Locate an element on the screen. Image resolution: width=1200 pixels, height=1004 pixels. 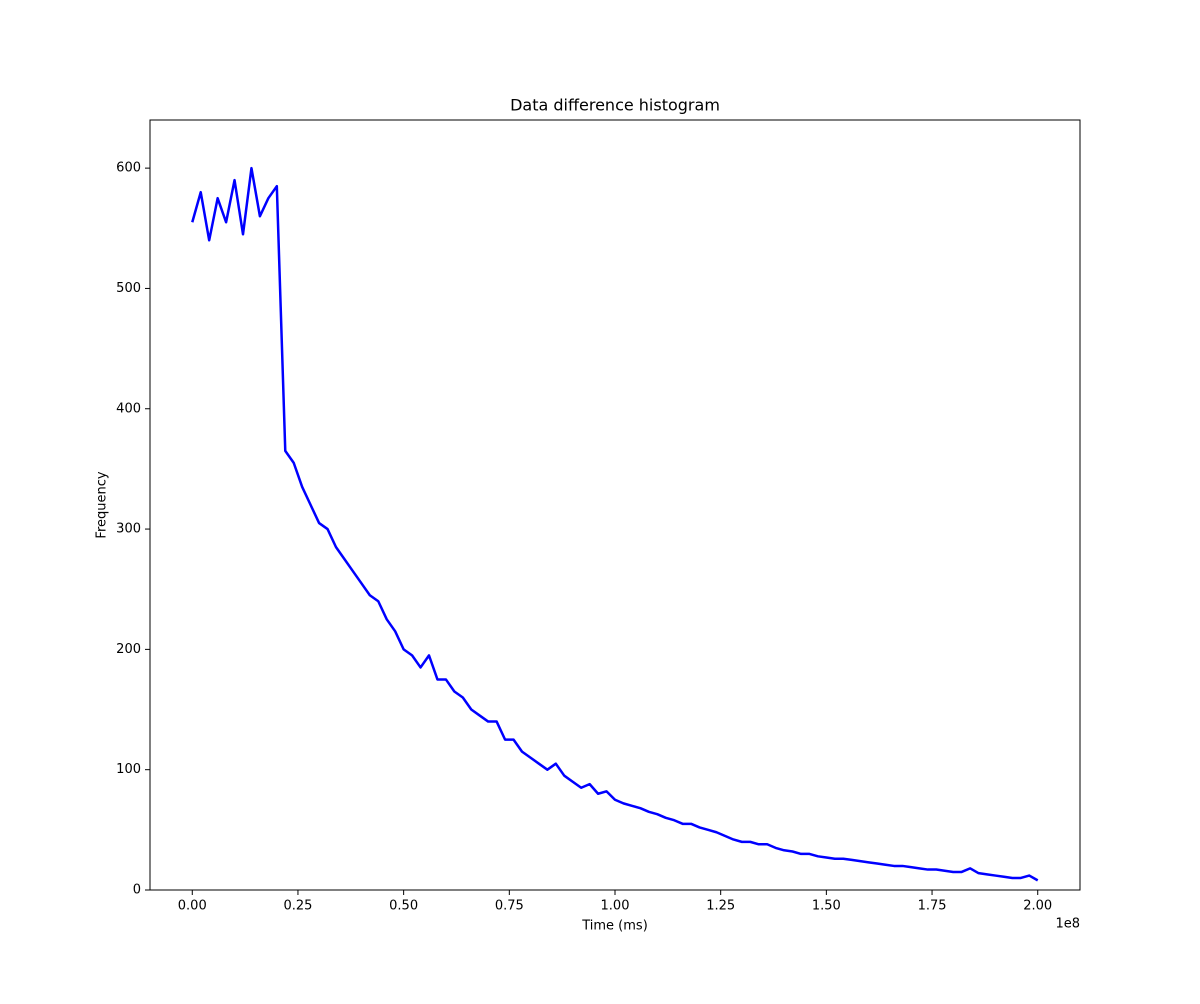
x-axis-label: Time (ms) is located at coordinates (614, 926).